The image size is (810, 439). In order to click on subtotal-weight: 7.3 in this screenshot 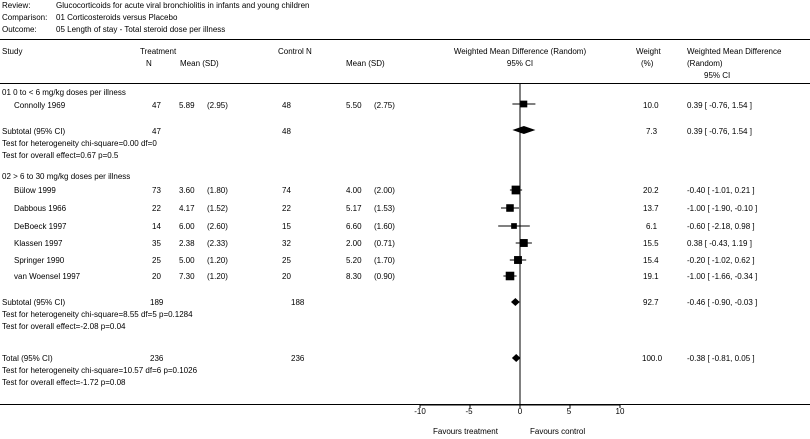, I will do `click(652, 131)`.